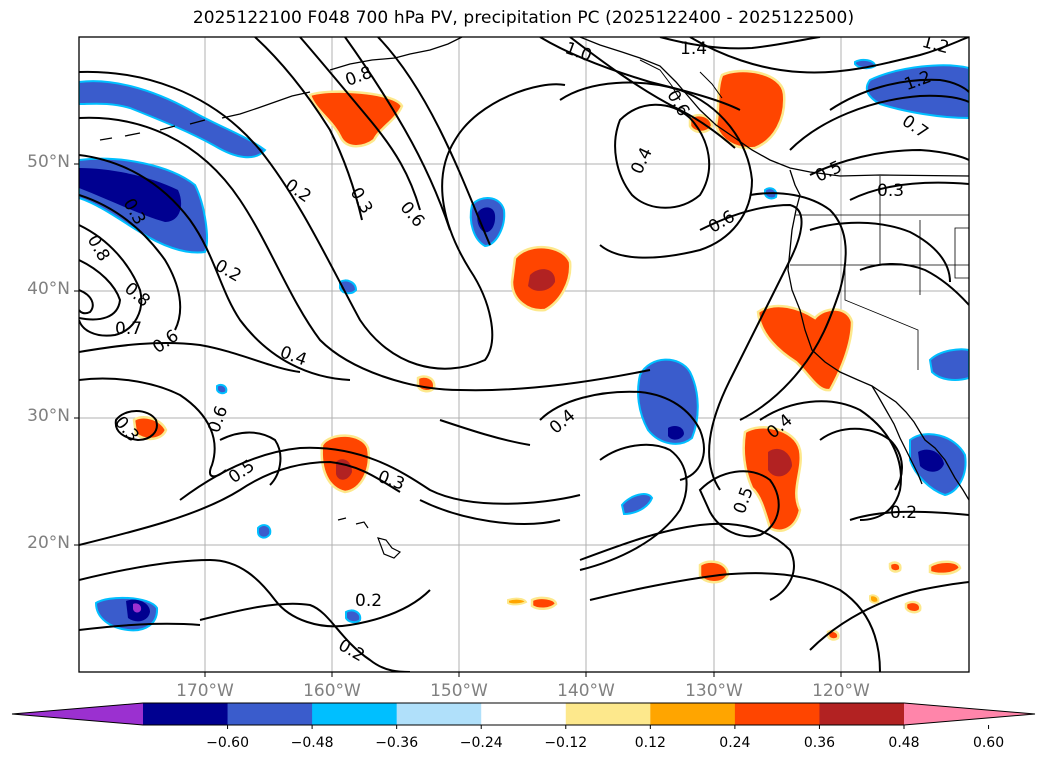 The width and height of the screenshot is (1047, 765). I want to click on lon-label-130w: 130°W, so click(714, 691).